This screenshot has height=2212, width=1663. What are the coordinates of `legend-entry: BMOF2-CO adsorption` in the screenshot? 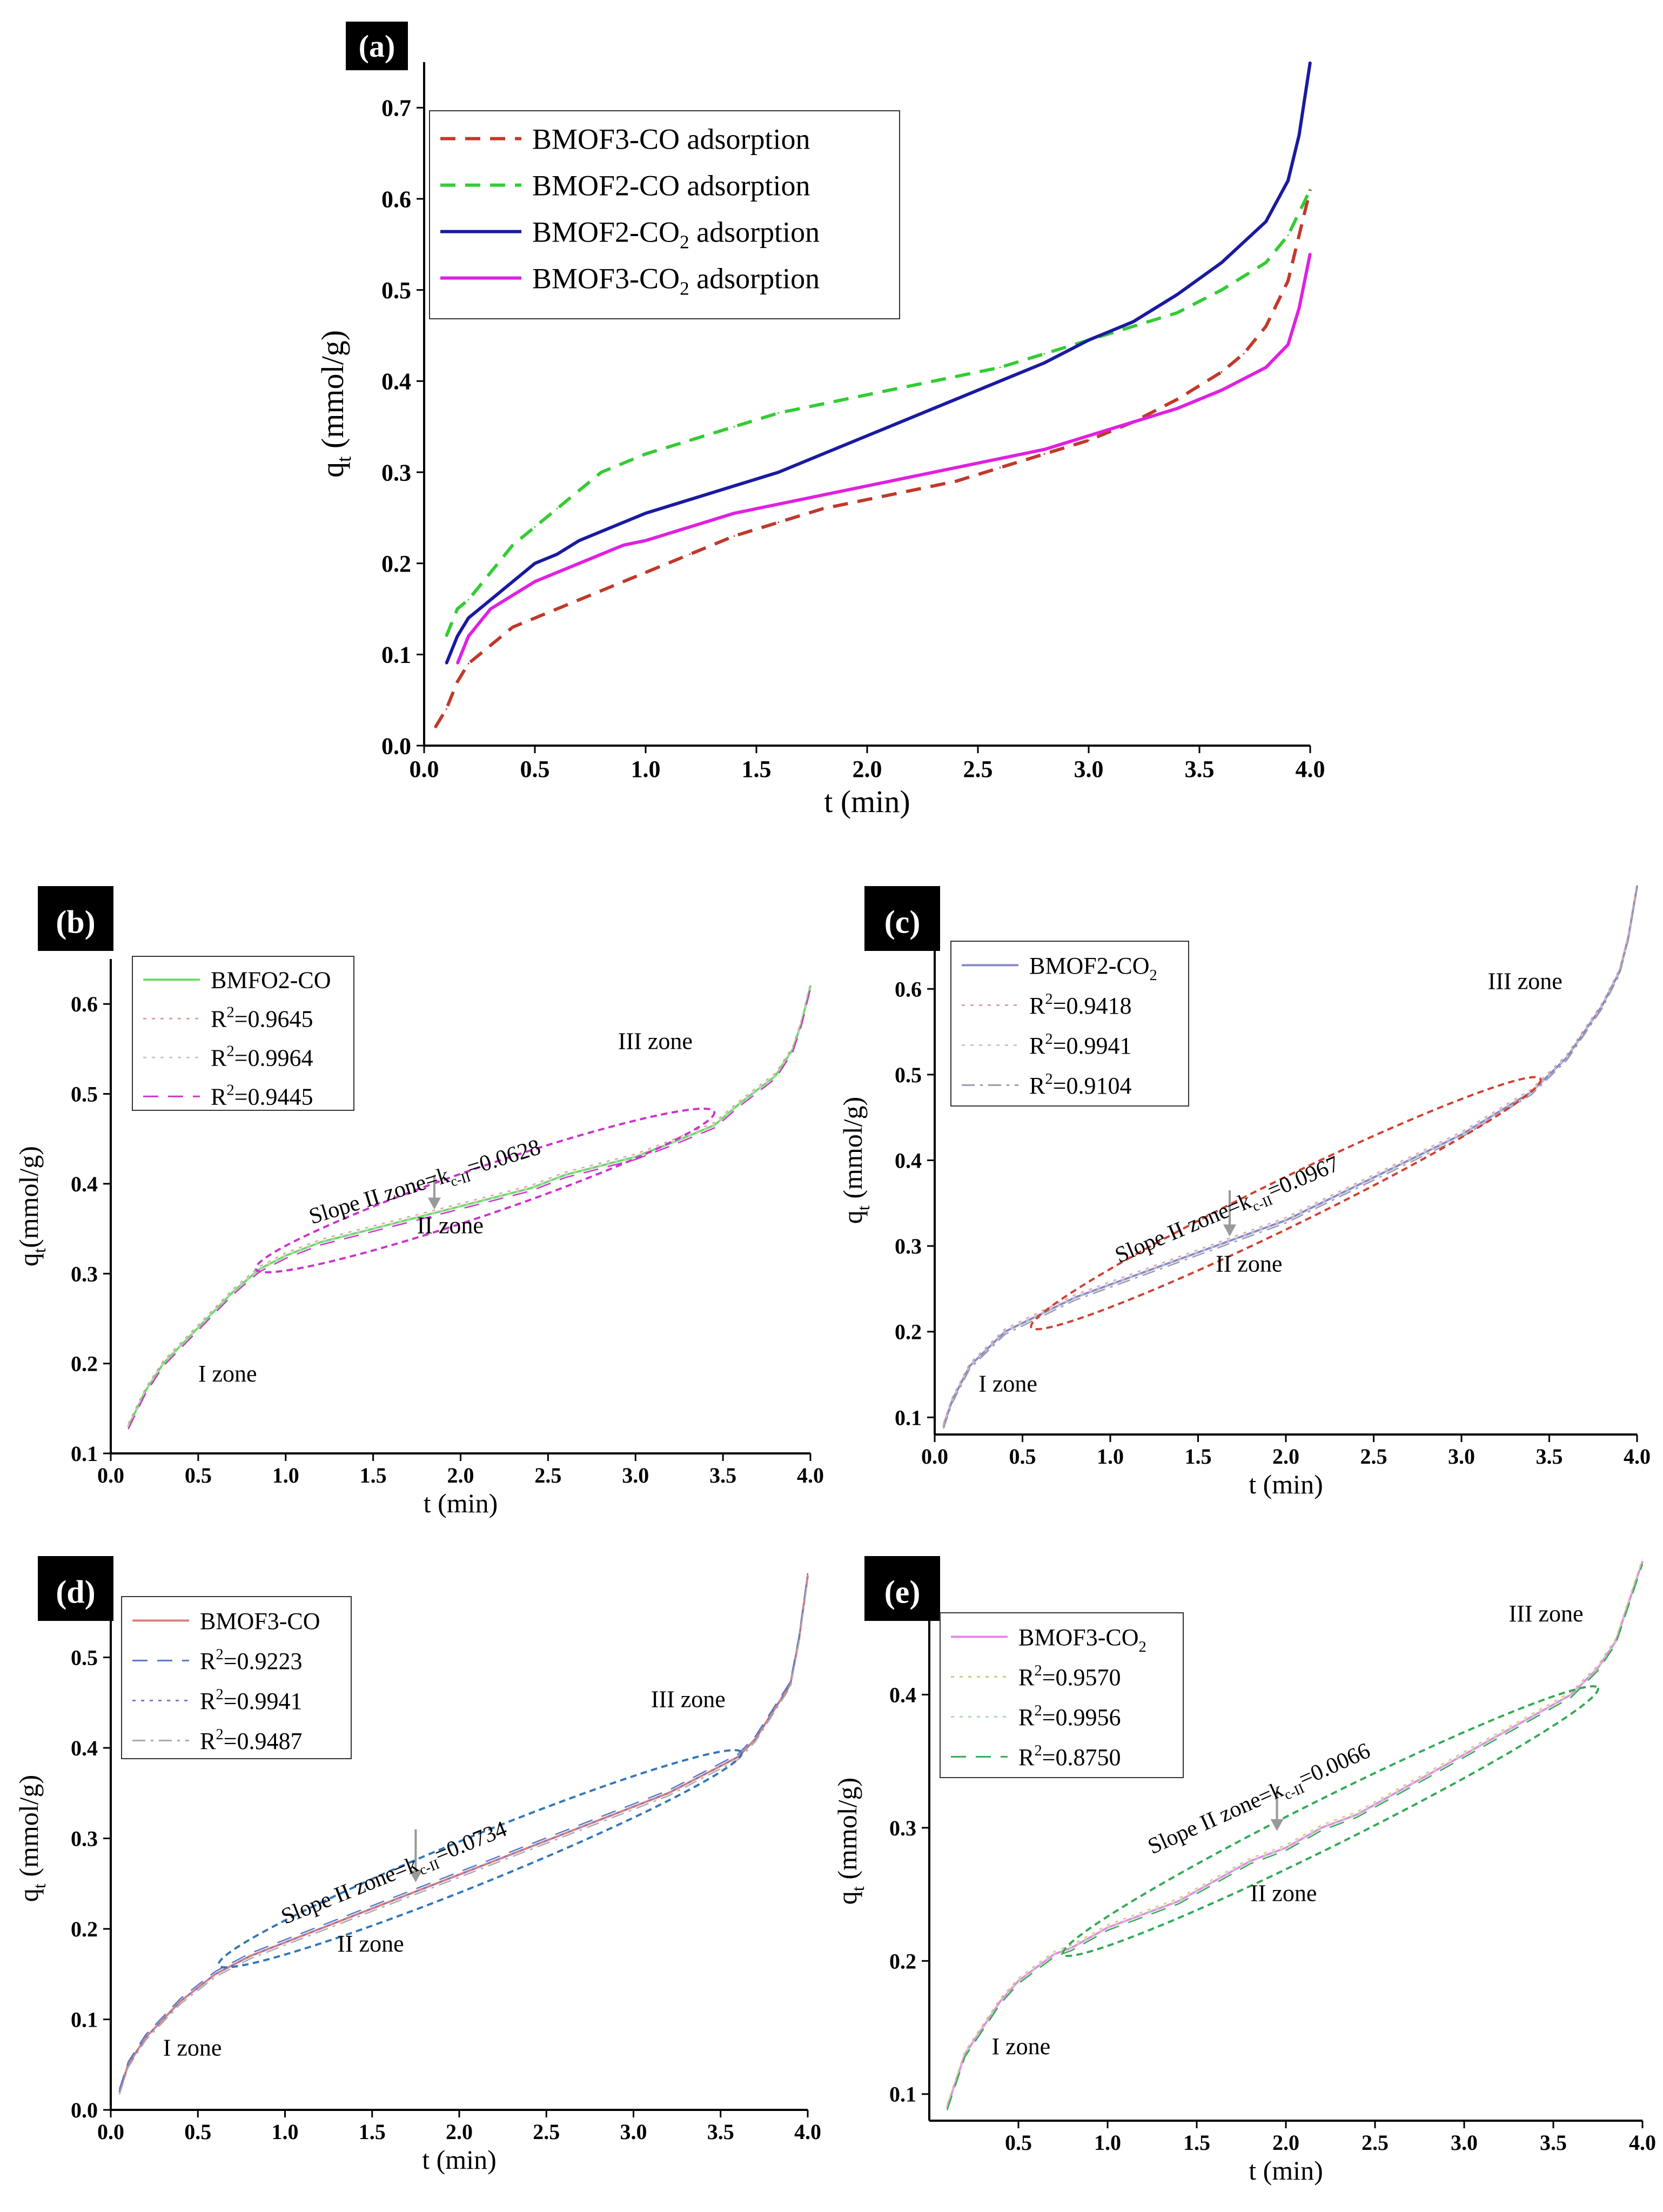 It's located at (671, 186).